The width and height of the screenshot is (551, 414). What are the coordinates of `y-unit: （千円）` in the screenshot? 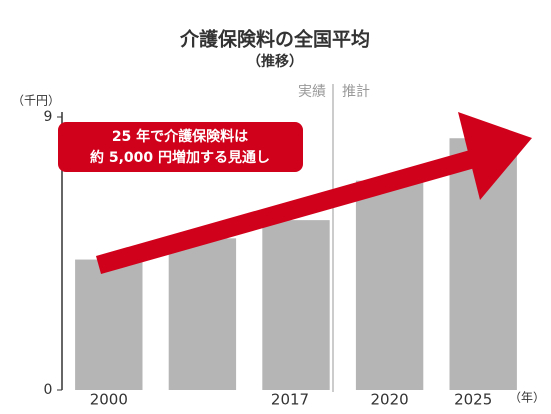 It's located at (36, 101).